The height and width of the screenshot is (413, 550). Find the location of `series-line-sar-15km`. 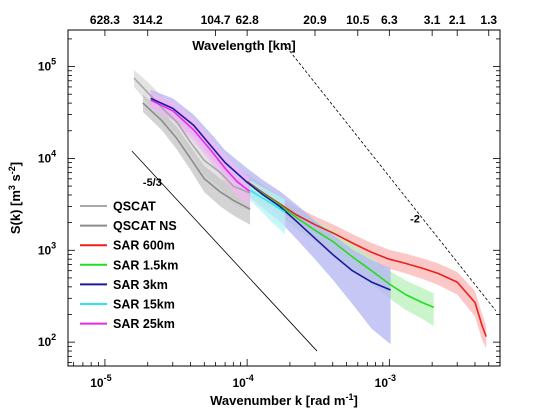

series-line-sar-15km is located at coordinates (267, 201).